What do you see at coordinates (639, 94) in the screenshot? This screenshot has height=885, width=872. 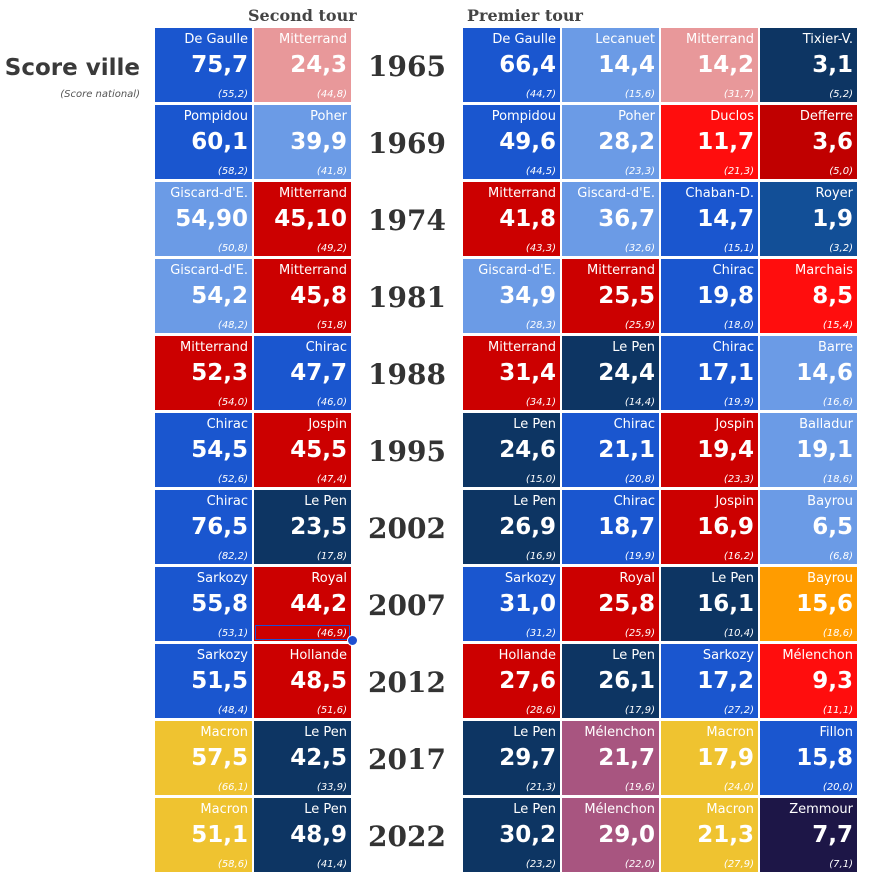 I see `national-score: (15,6)` at bounding box center [639, 94].